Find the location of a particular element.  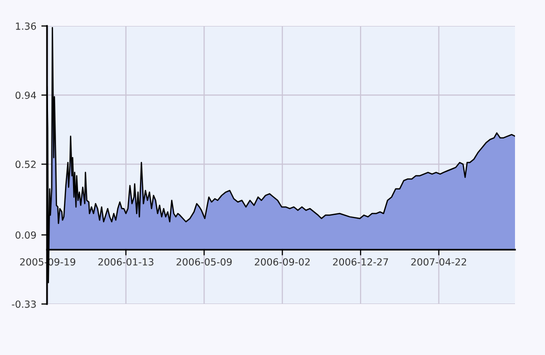

x-tick-label: 2006-09-02 is located at coordinates (282, 262).